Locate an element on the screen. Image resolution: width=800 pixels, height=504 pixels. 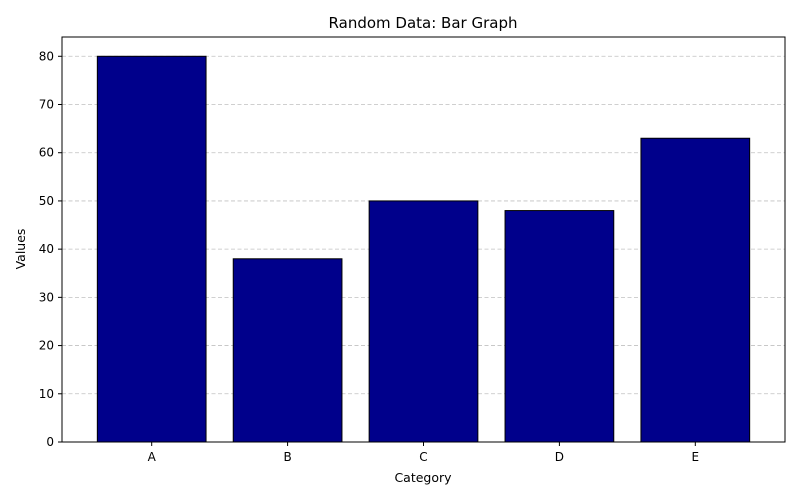
y-tick-label: 50 is located at coordinates (46, 201).